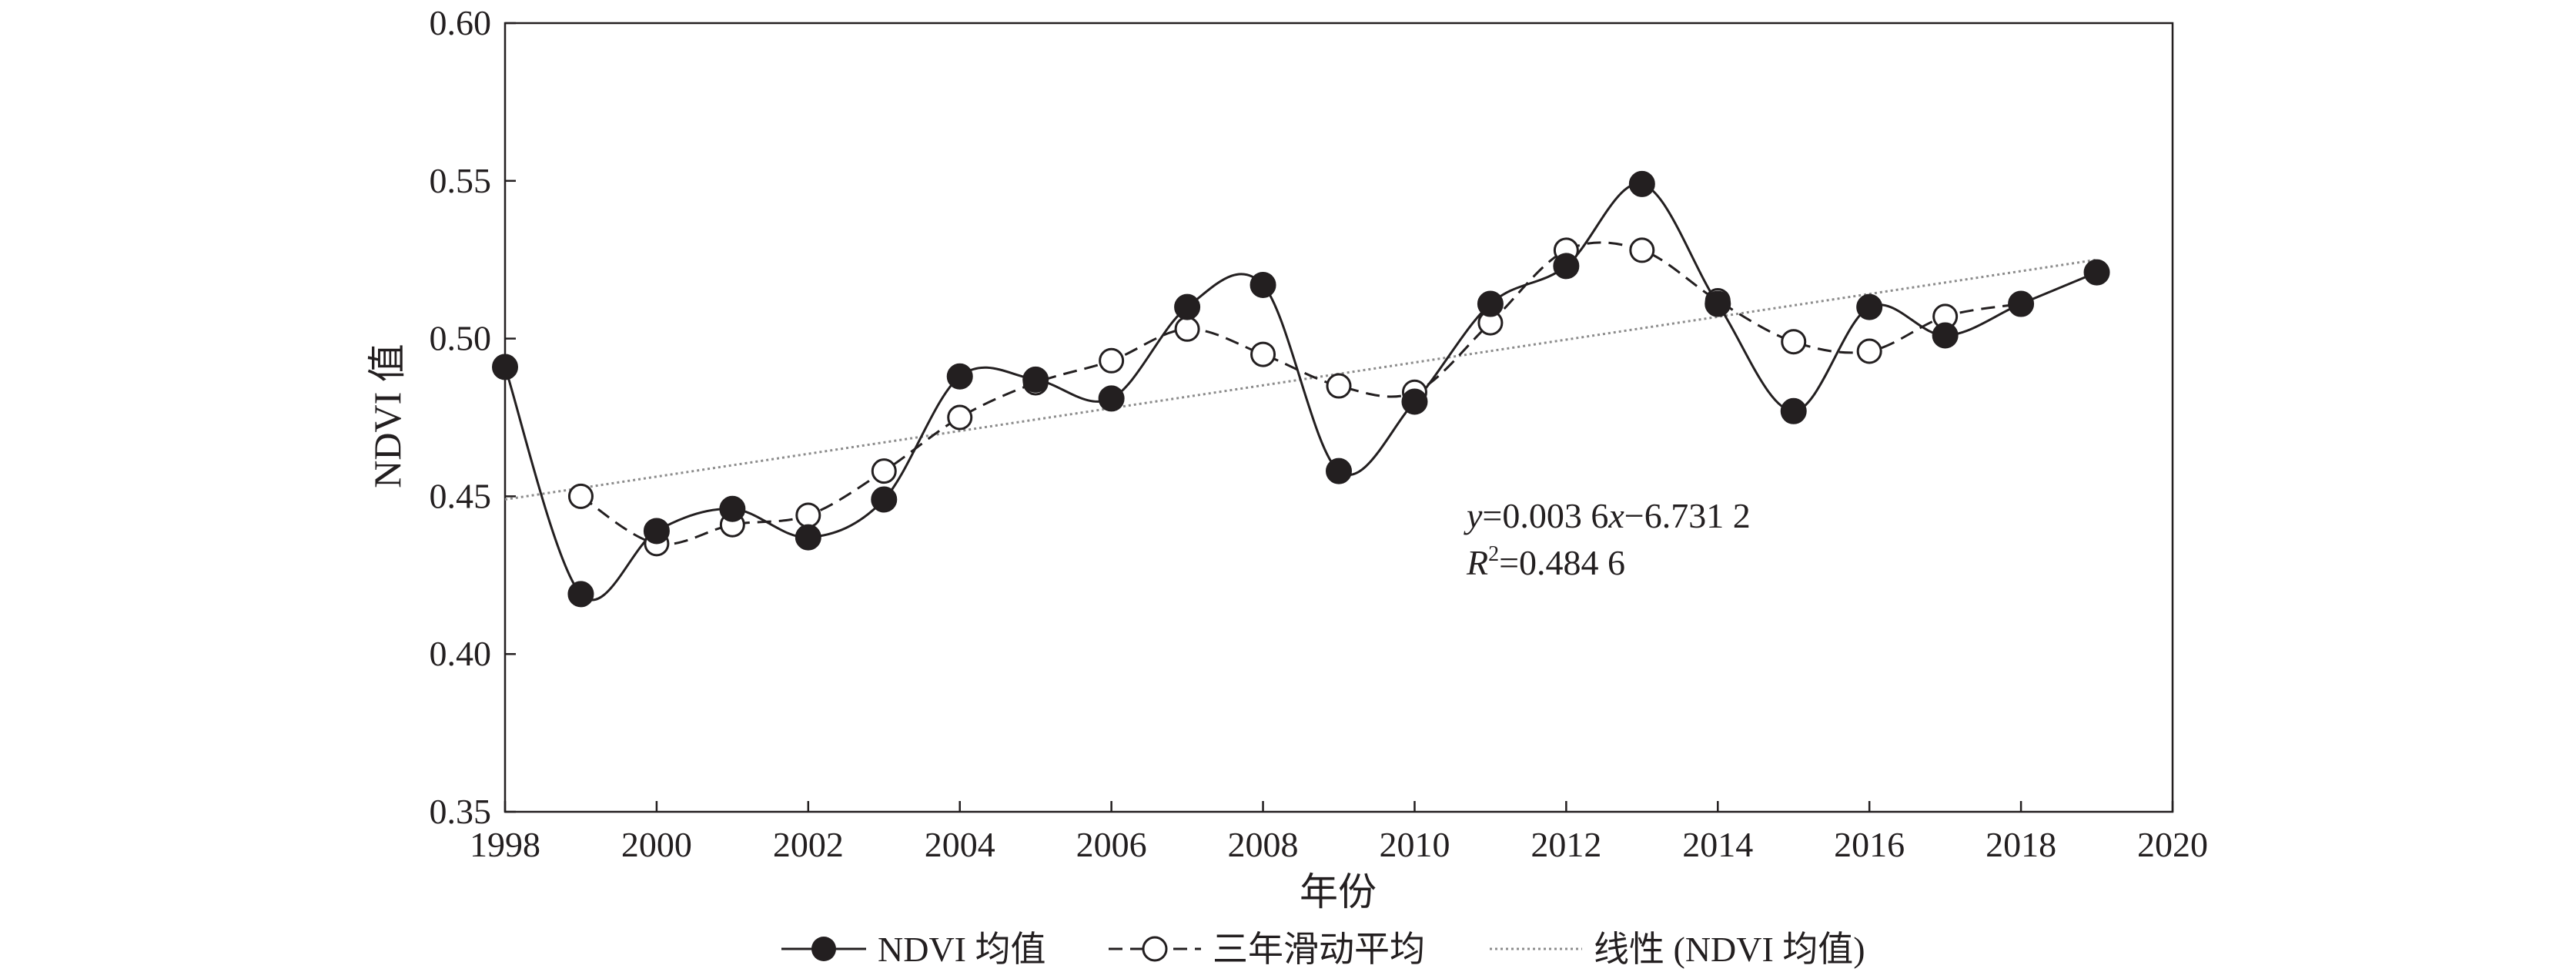  What do you see at coordinates (2172, 844) in the screenshot?
I see `x-tick-label: 2020` at bounding box center [2172, 844].